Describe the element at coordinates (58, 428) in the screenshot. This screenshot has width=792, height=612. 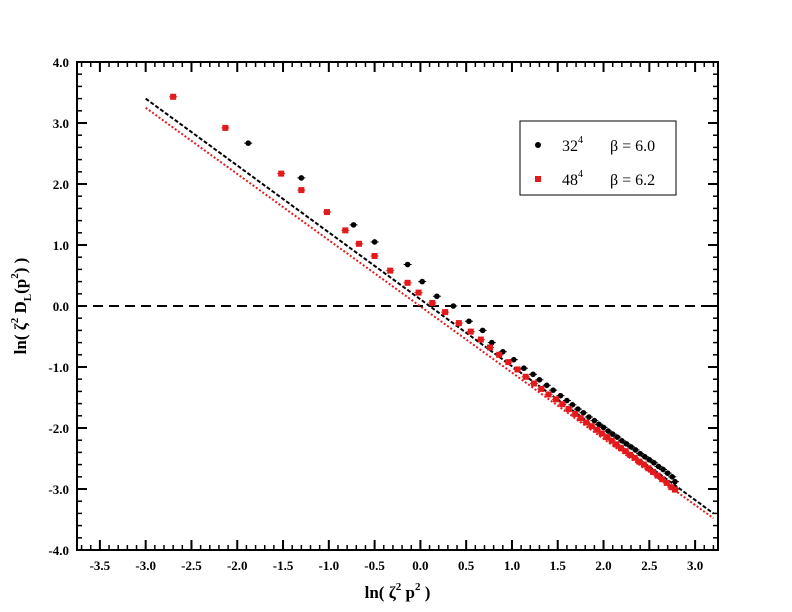
I see `y-tick-label: -2.0` at that location.